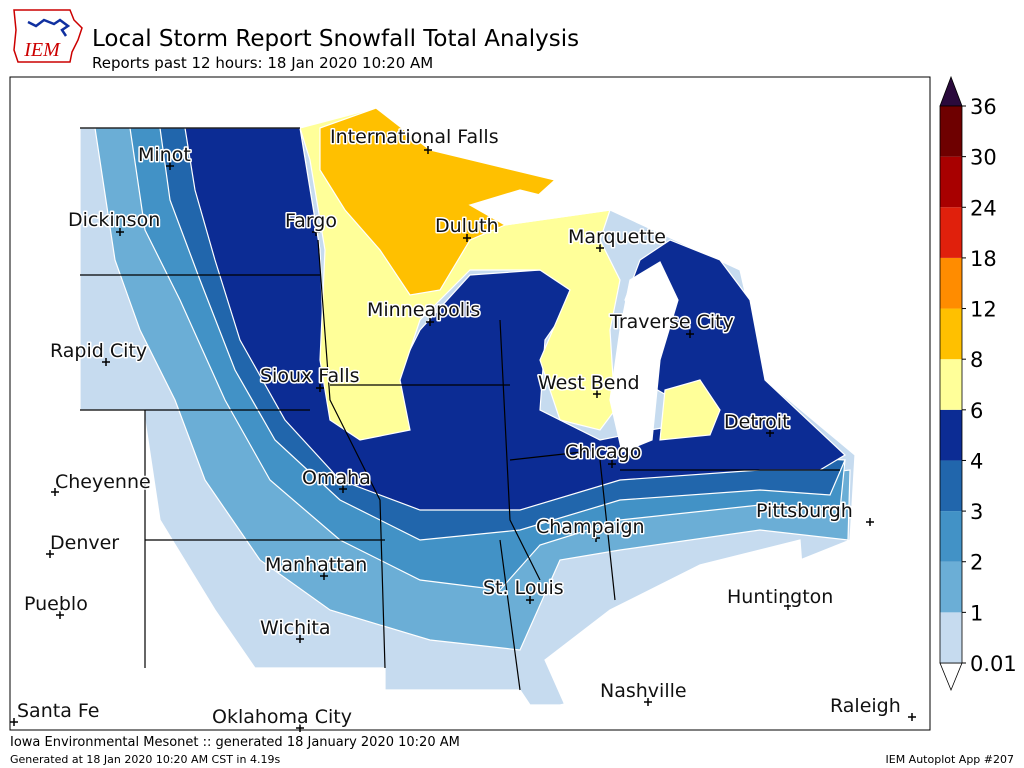  I want to click on city-label: Dickinson, so click(114, 220).